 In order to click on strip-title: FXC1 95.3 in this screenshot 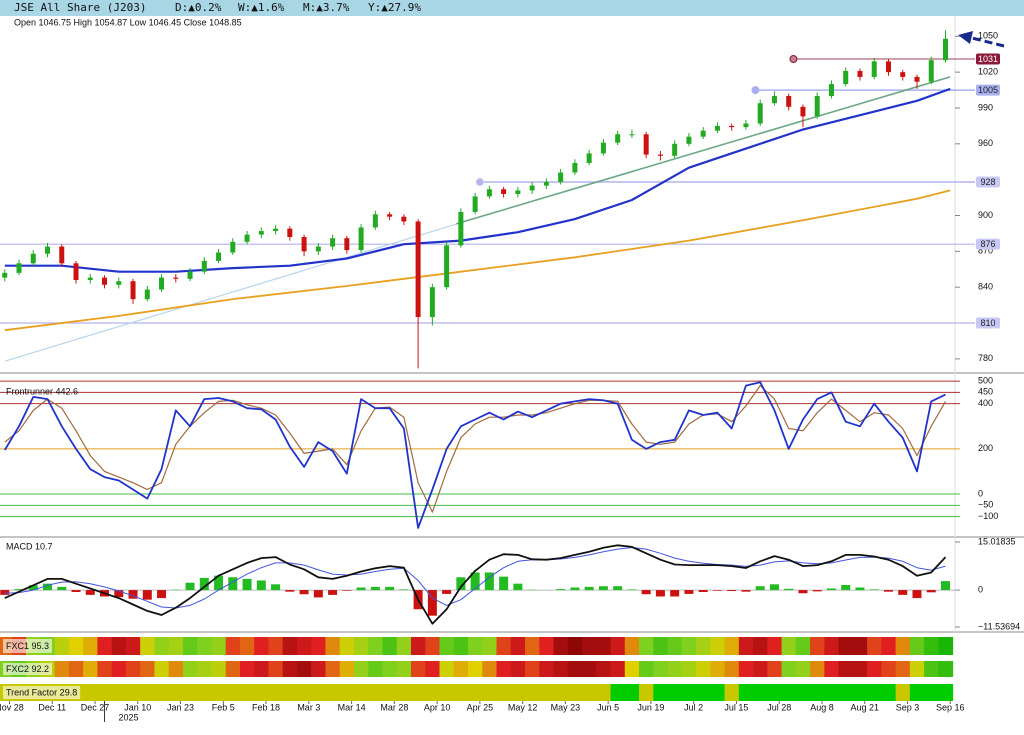, I will do `click(27, 646)`.